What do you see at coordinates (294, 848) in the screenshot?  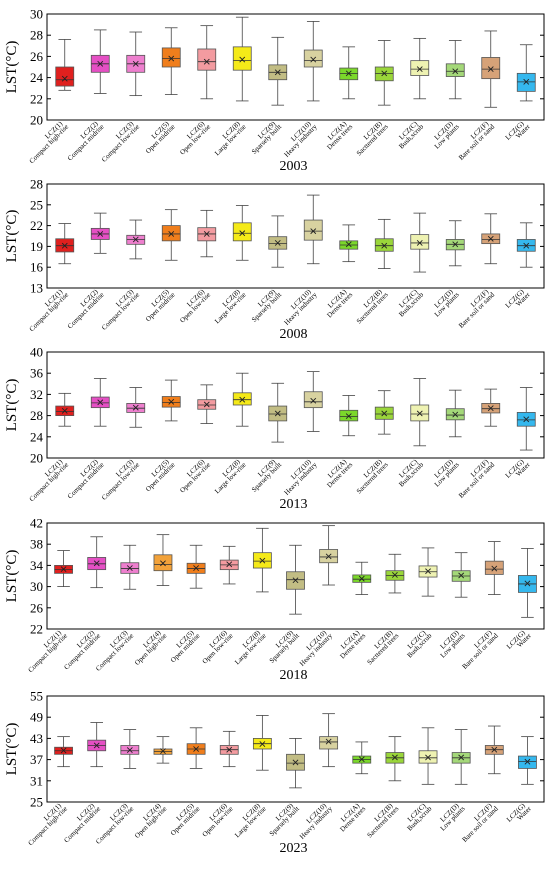 I see `panel-title: 2023` at bounding box center [294, 848].